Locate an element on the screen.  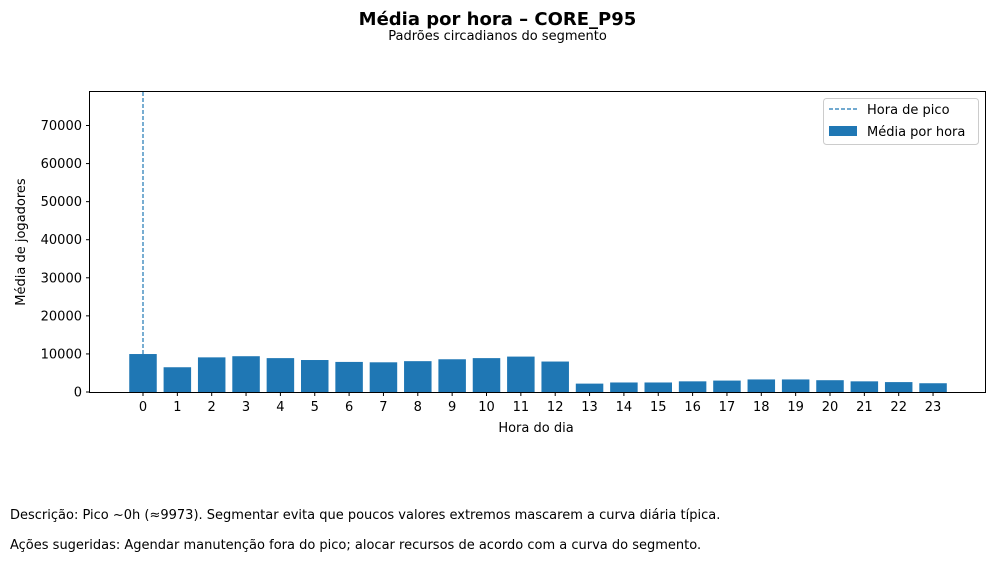
x-tick-label: 10 is located at coordinates (486, 407).